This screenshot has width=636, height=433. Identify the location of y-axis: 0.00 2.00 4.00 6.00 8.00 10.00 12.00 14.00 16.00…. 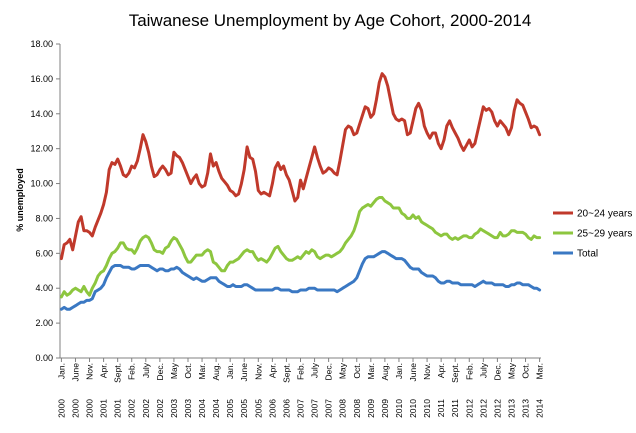
(45, 201).